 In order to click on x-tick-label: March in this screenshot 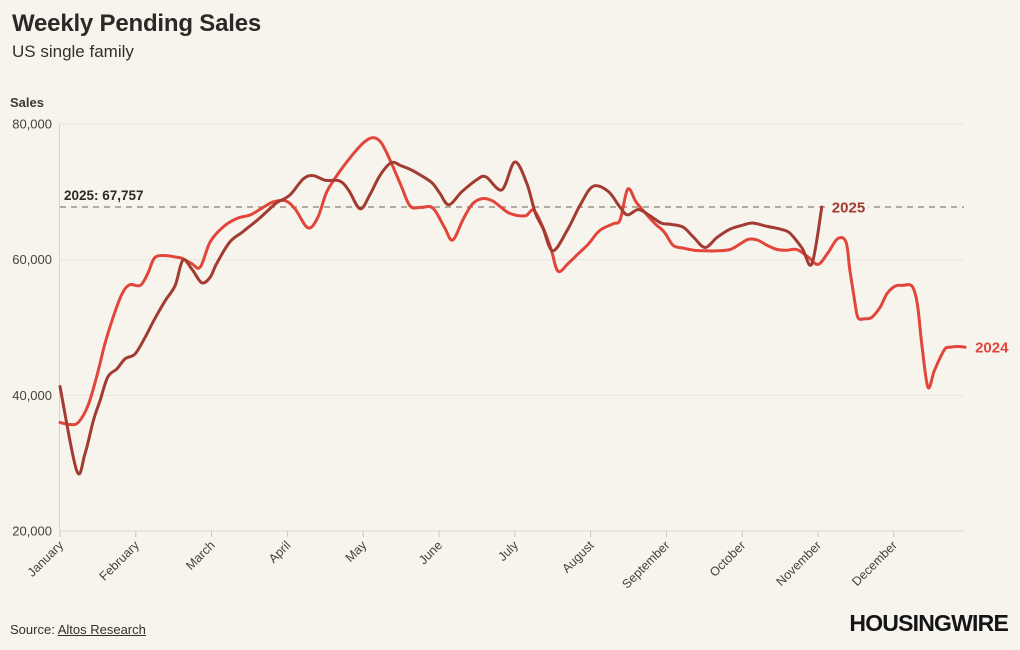, I will do `click(200, 555)`.